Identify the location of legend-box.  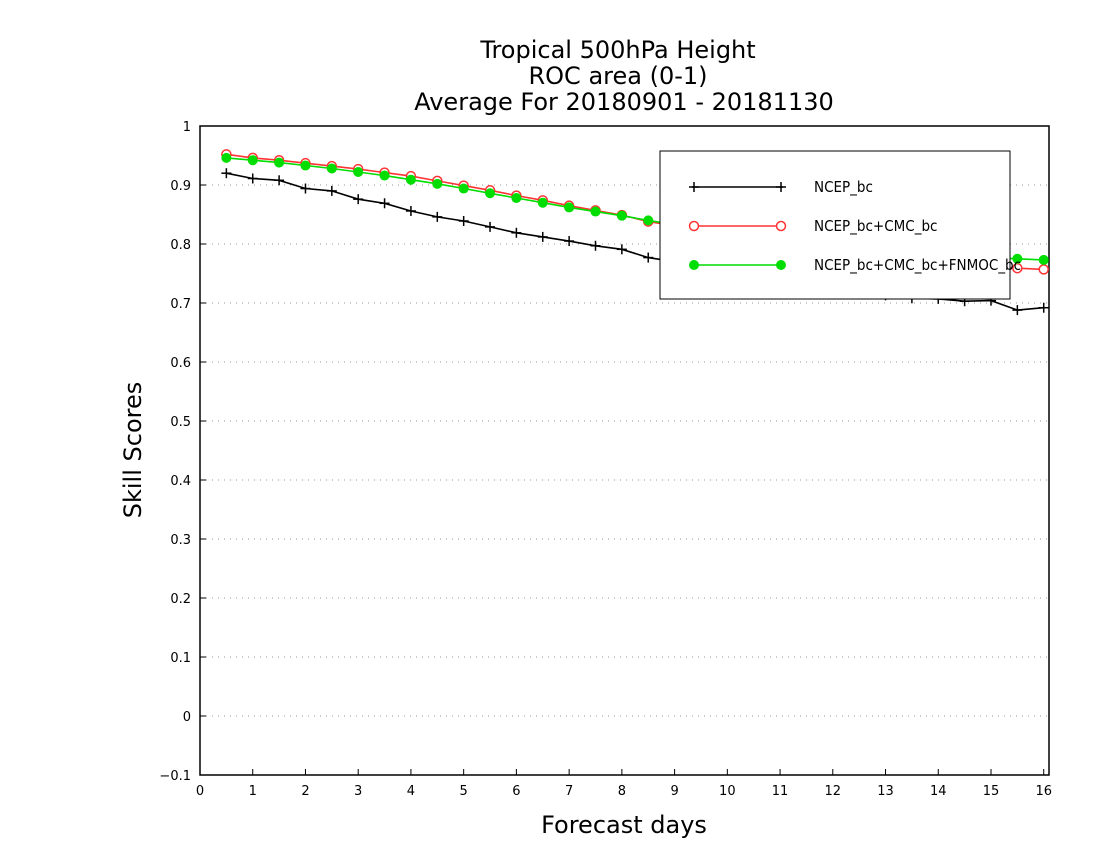
(835, 225).